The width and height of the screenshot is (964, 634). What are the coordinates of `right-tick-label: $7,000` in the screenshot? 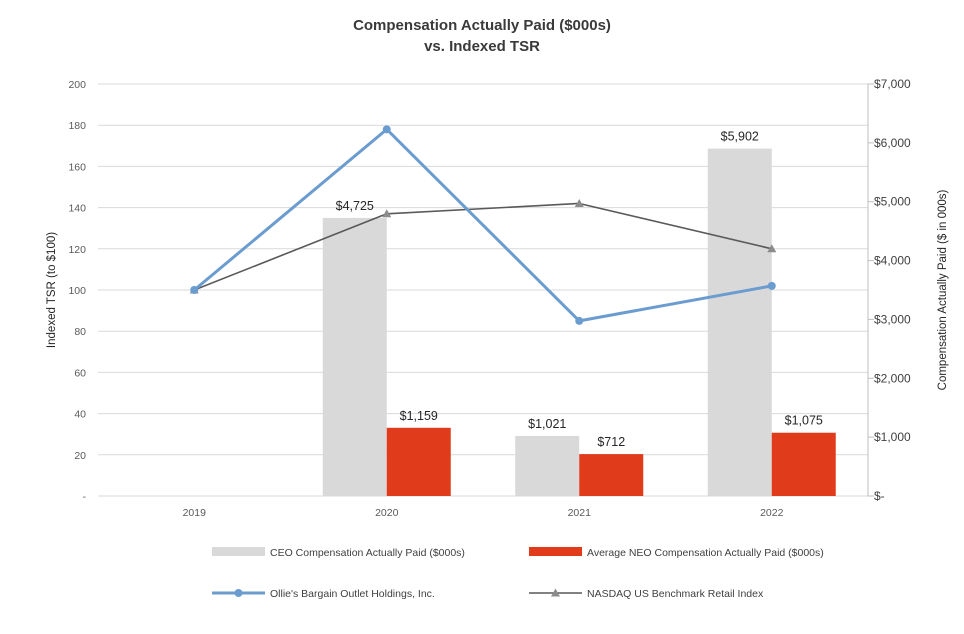 It's located at (892, 84).